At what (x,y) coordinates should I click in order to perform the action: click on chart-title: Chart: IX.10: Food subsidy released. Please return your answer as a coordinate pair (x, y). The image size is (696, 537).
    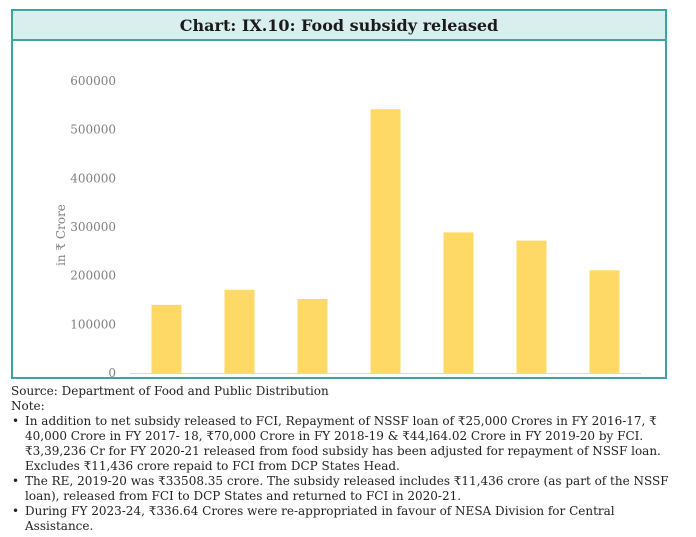
    Looking at the image, I should click on (339, 25).